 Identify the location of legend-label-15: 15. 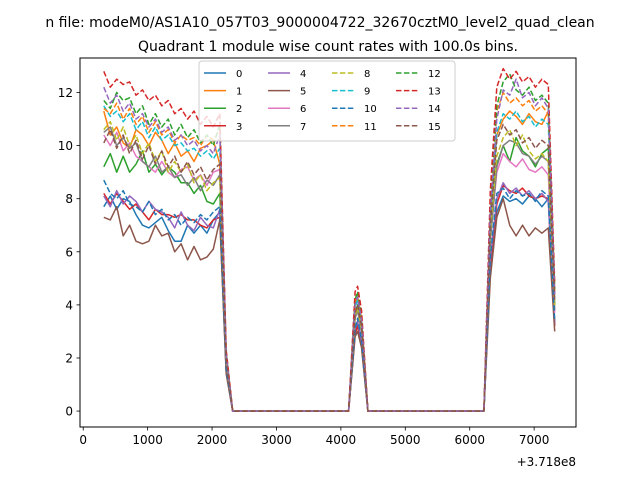
(434, 127).